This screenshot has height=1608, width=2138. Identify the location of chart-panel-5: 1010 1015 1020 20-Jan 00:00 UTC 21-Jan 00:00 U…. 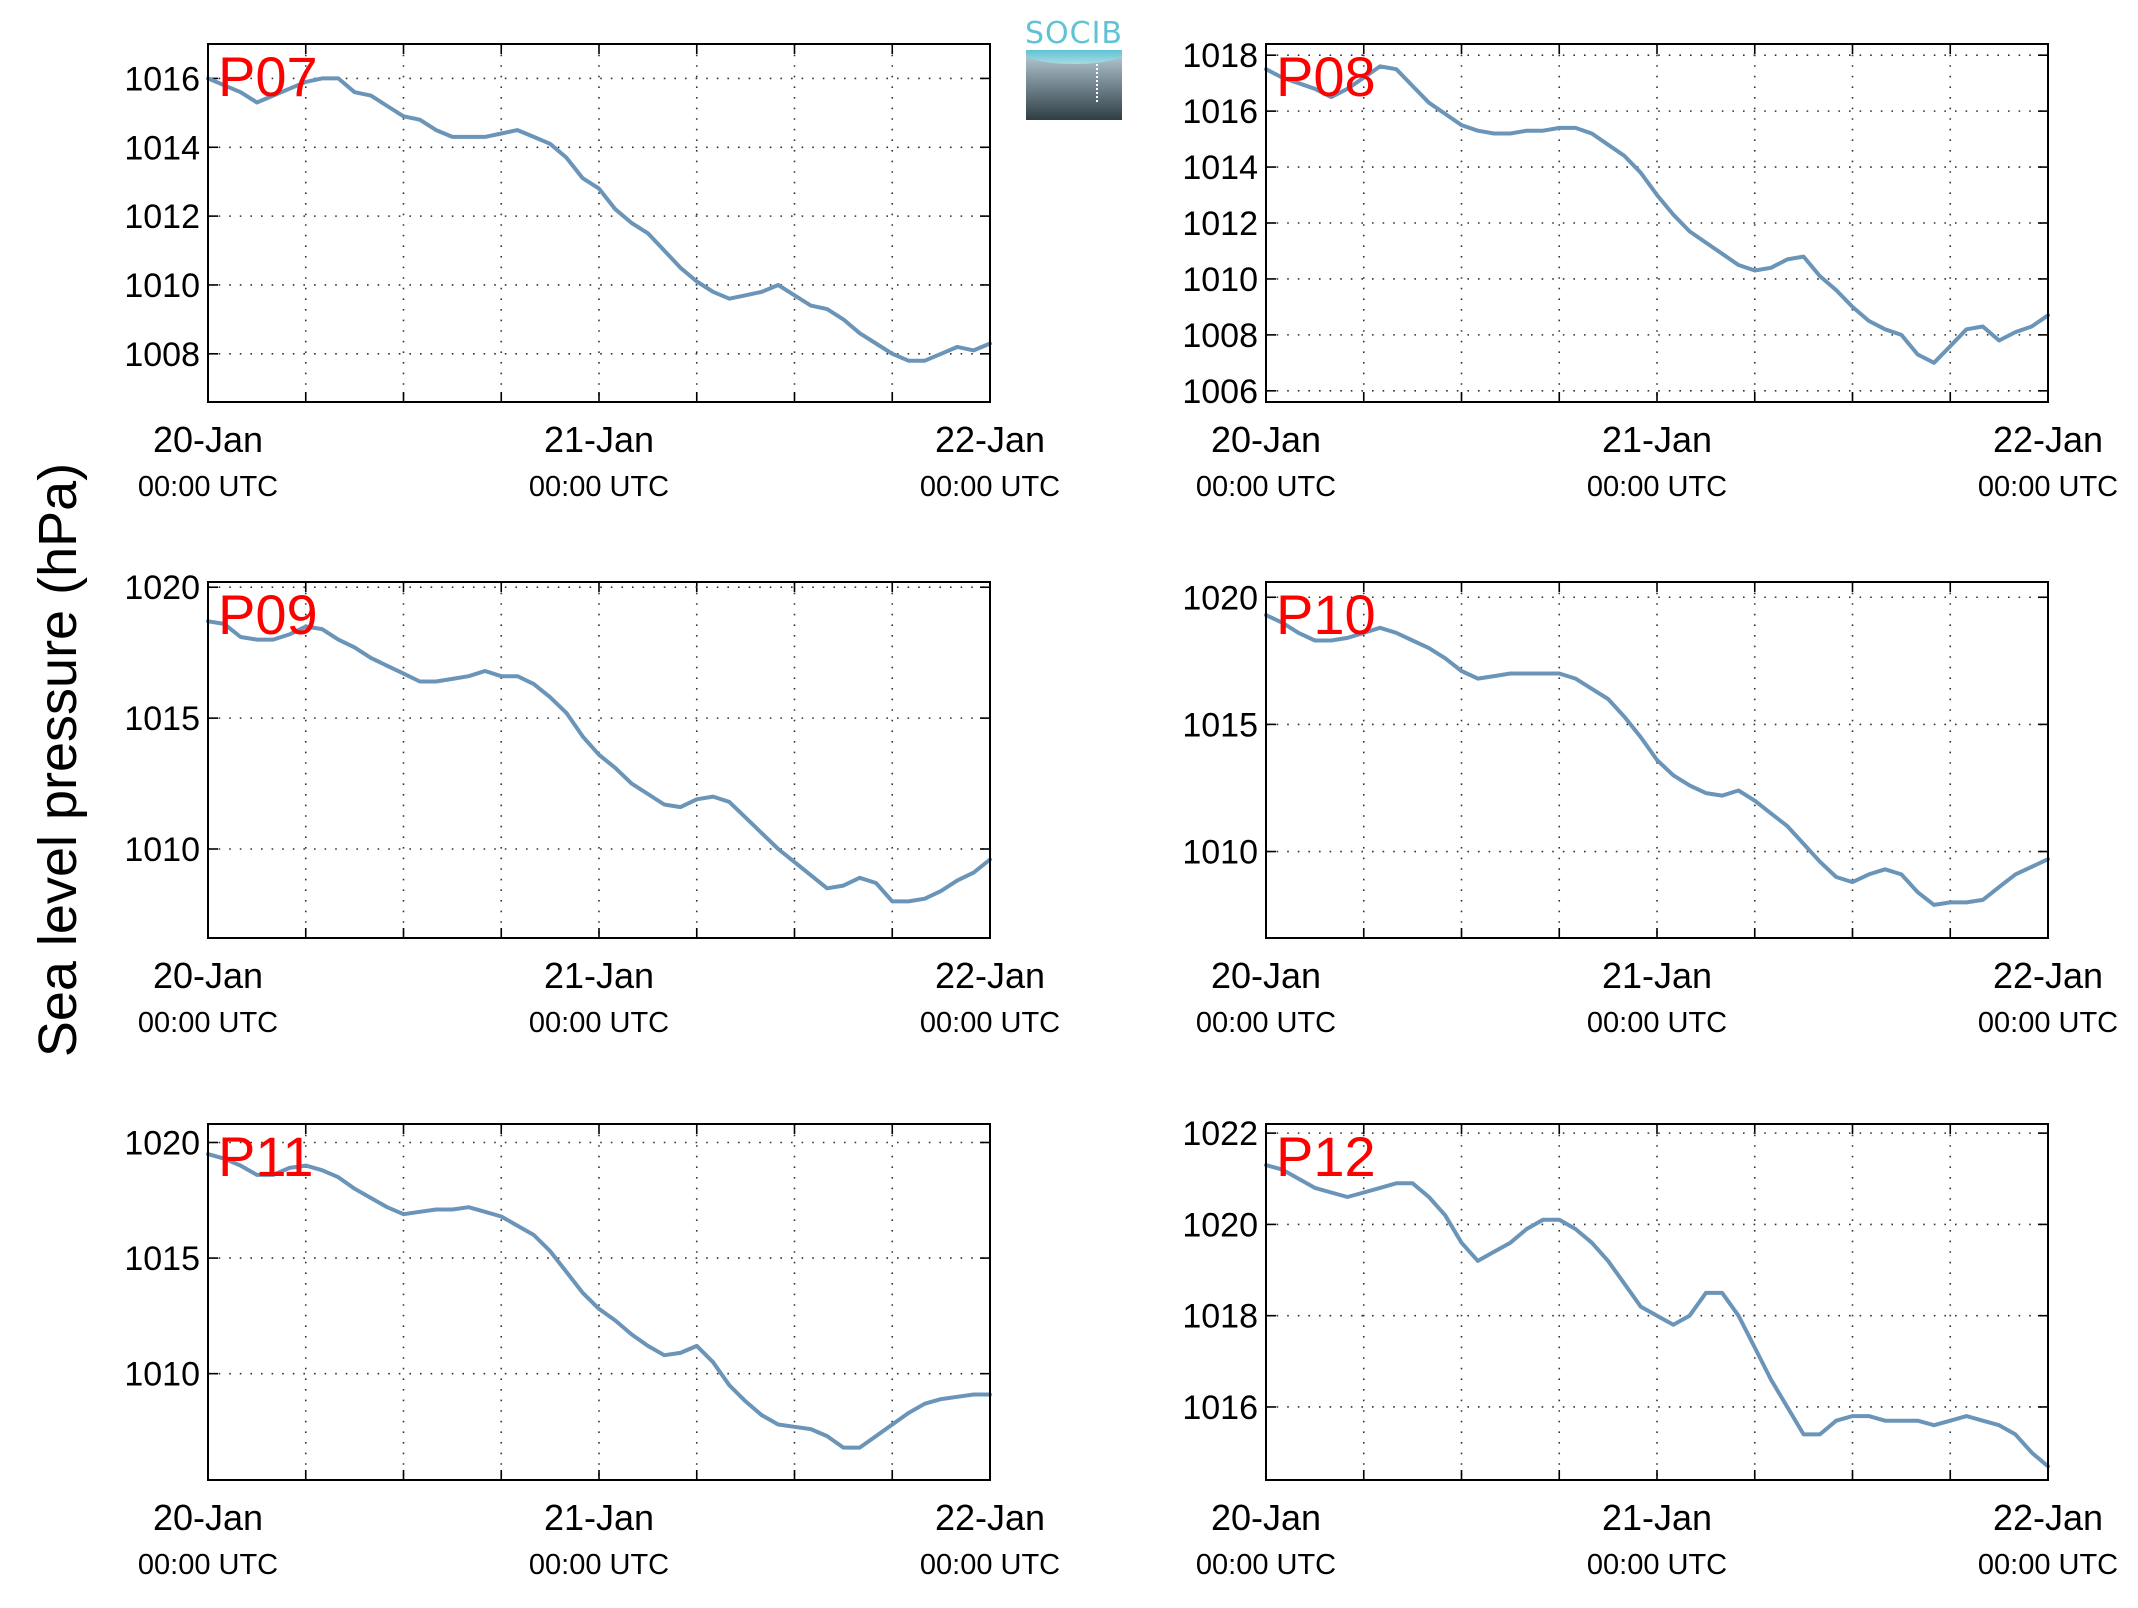
(592, 1352).